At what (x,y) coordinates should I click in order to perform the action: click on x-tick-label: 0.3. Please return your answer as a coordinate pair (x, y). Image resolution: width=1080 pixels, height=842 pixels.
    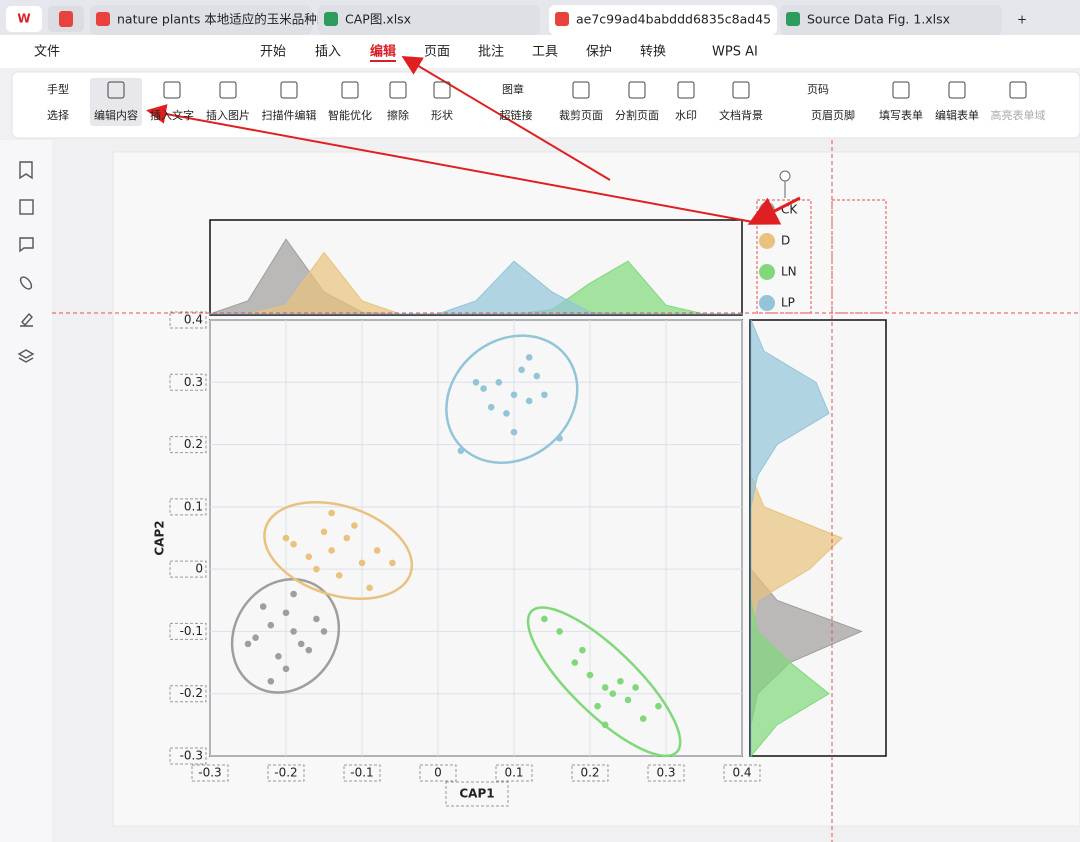
    Looking at the image, I should click on (665, 773).